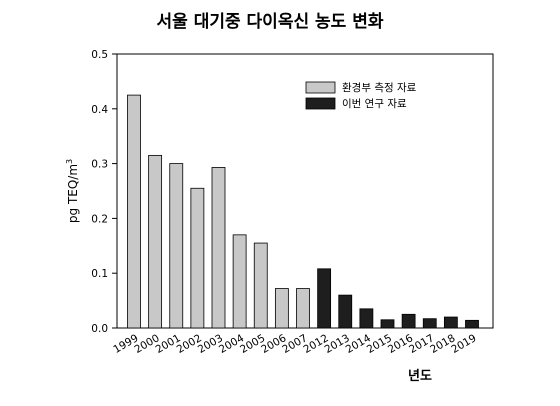  Describe the element at coordinates (320, 87) in the screenshot. I see `legend-swatch-gray` at that location.